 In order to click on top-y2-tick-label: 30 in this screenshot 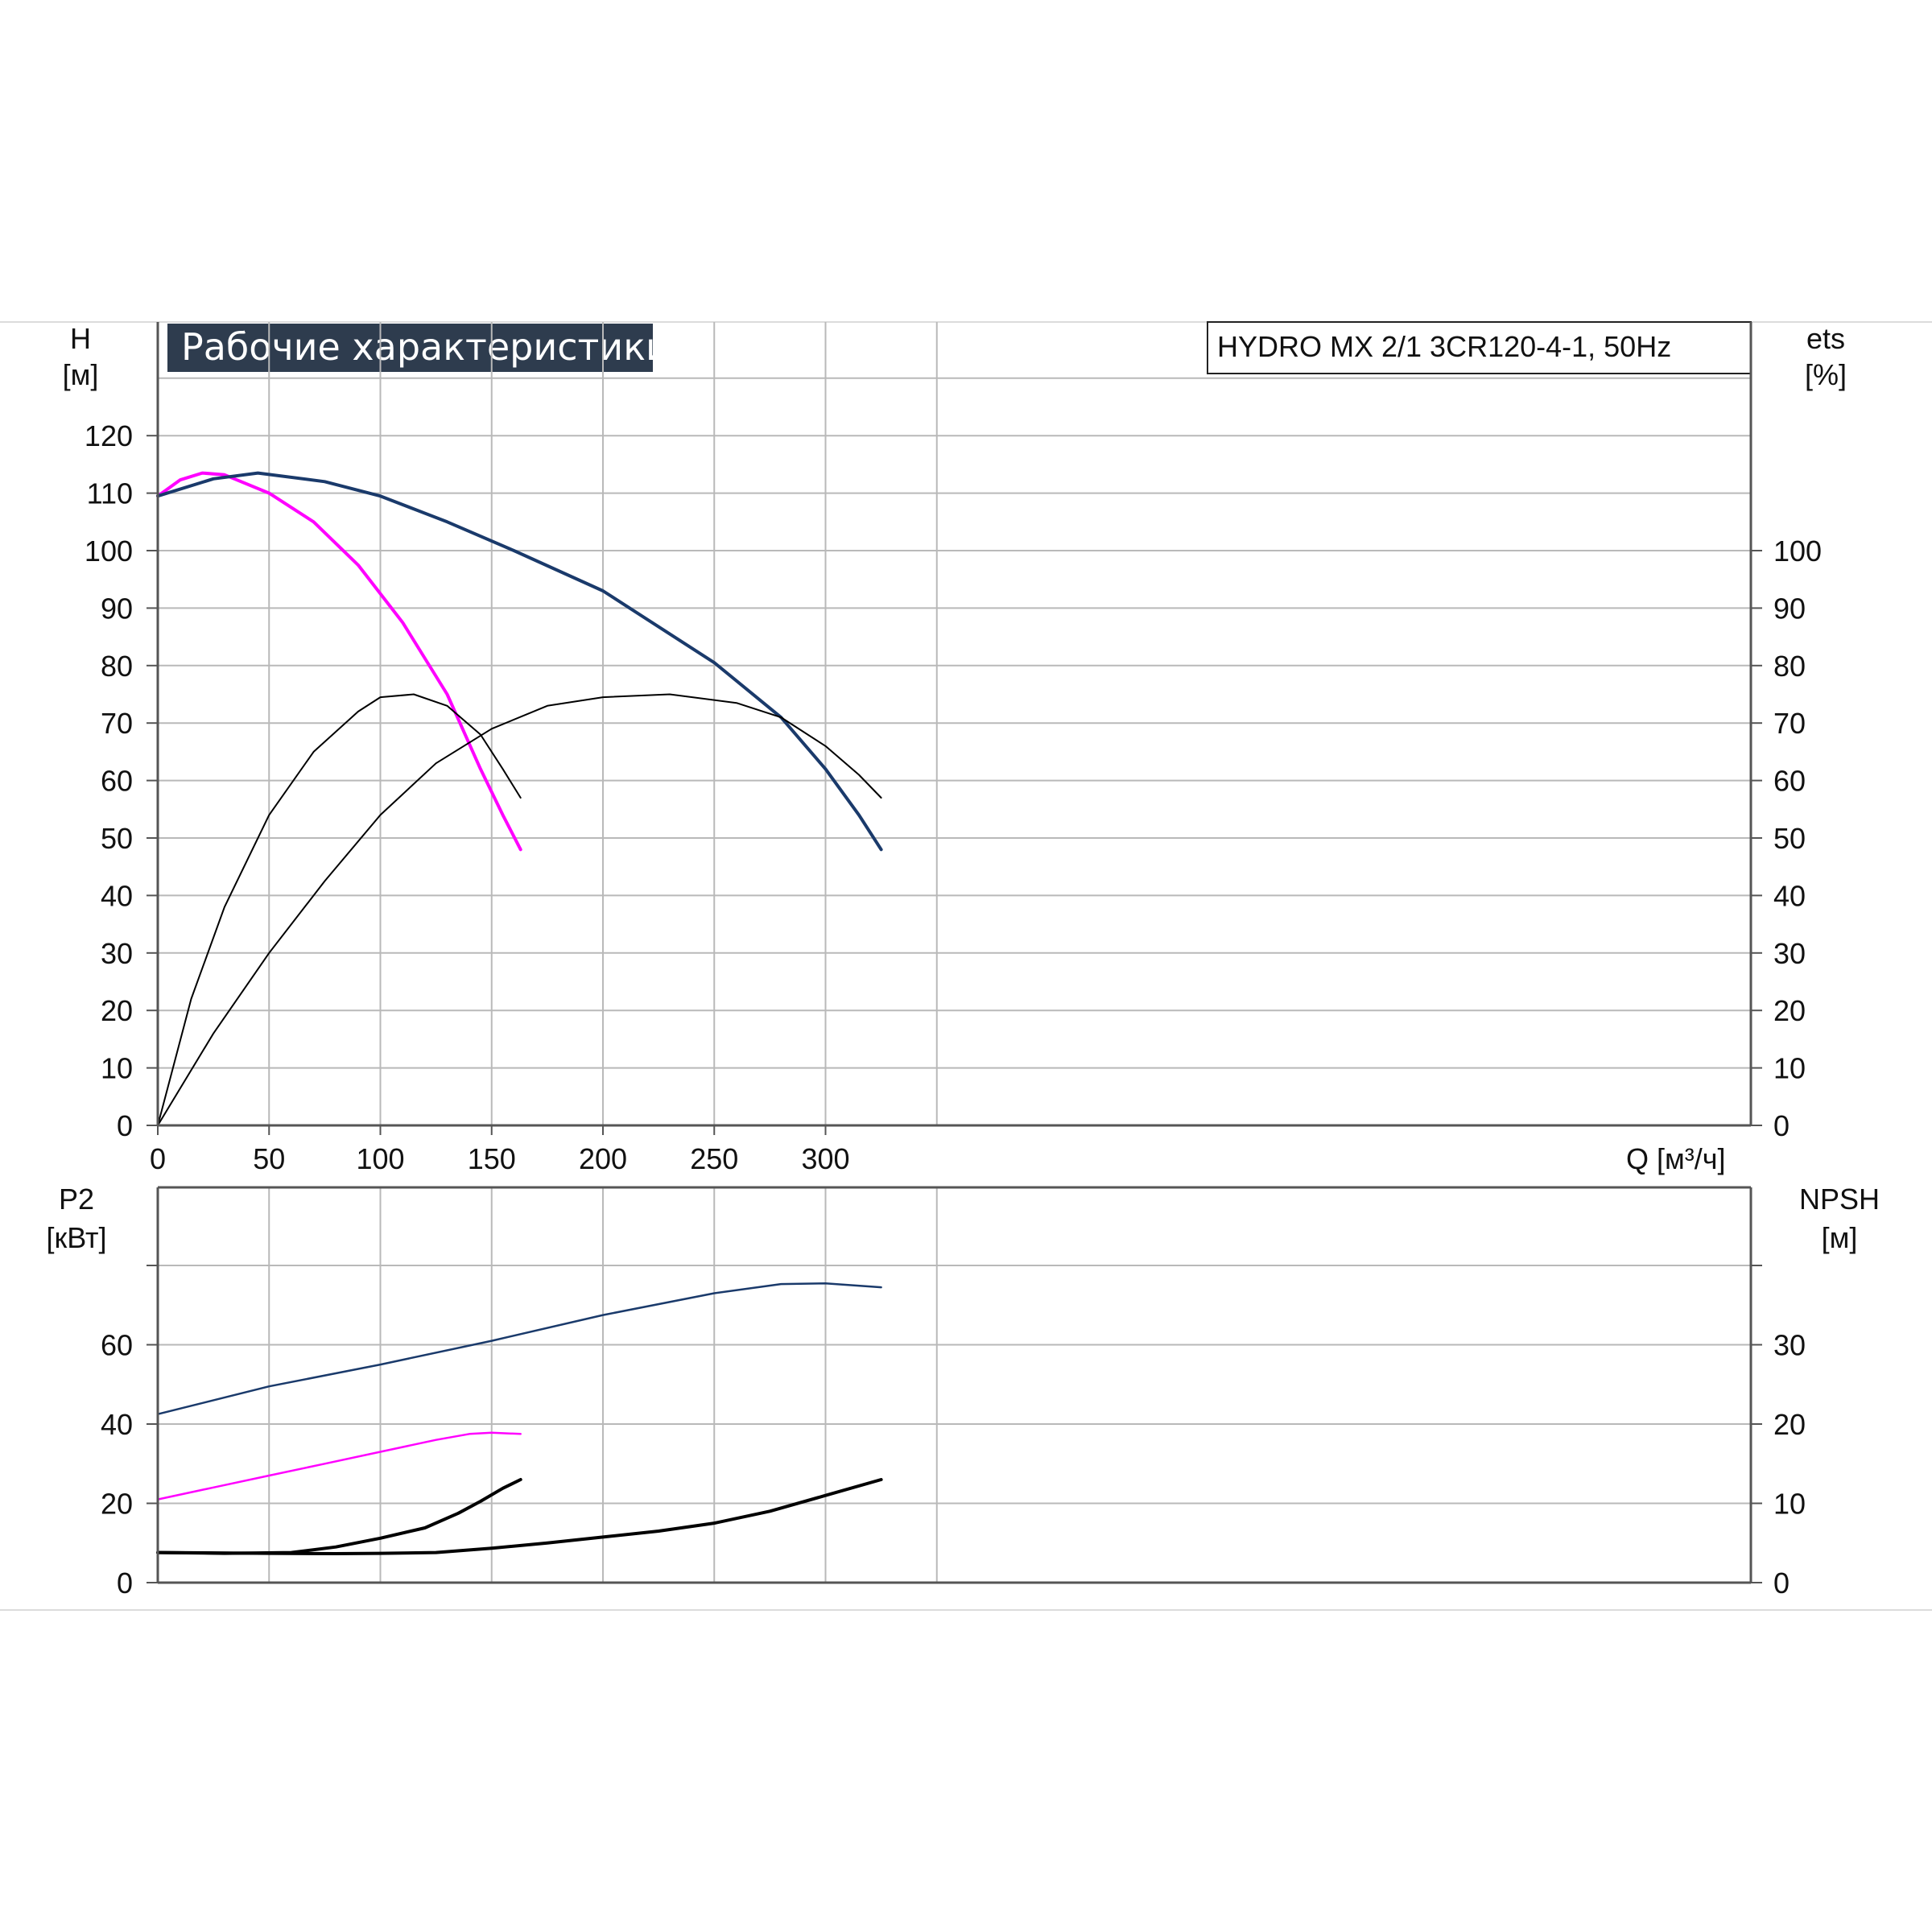, I will do `click(1789, 953)`.